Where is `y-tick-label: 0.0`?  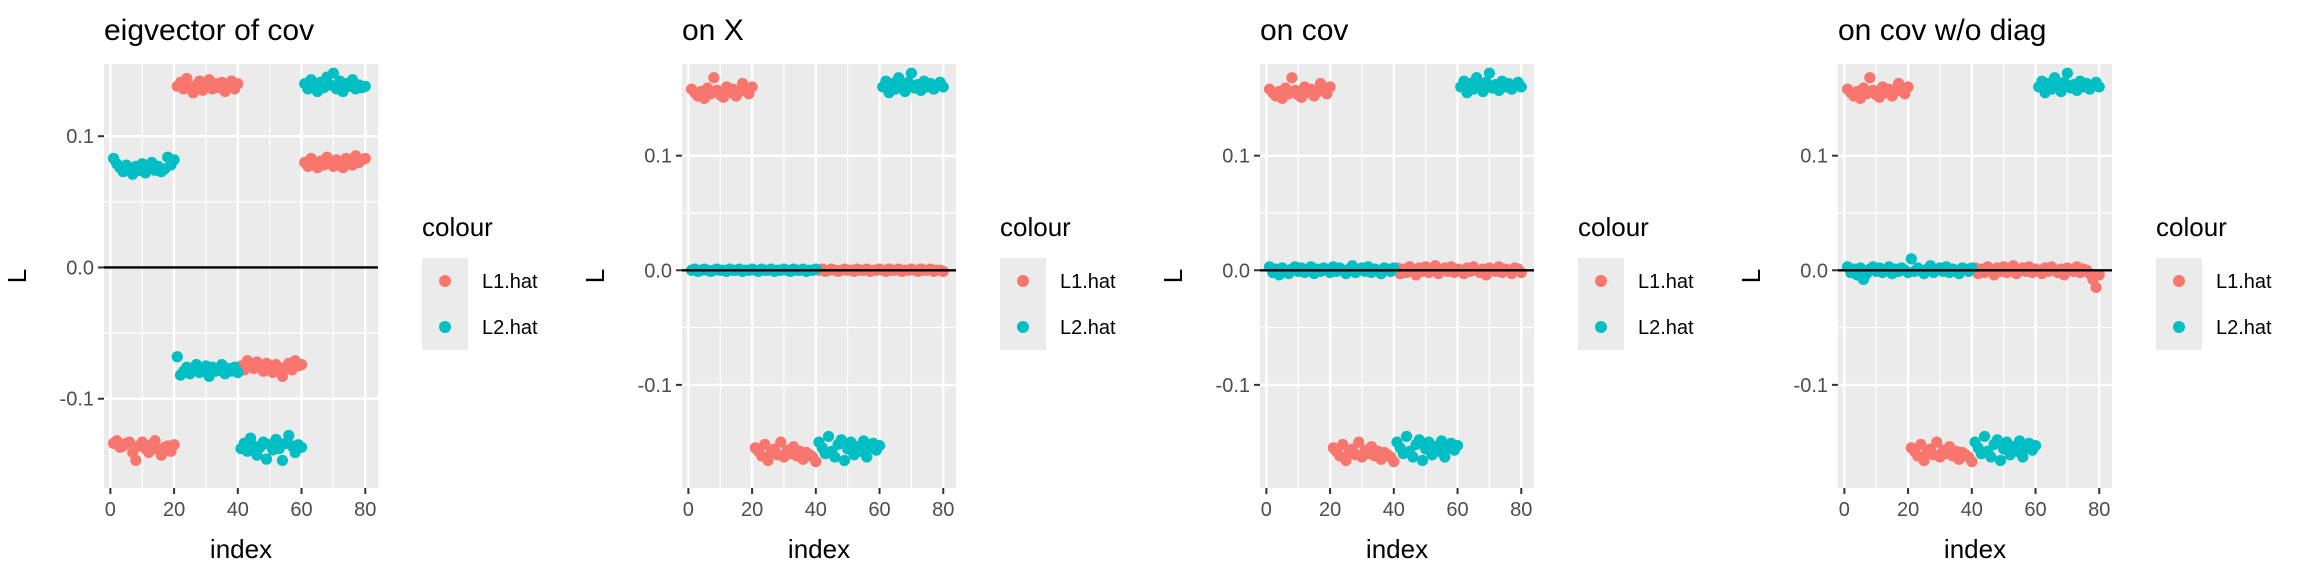
y-tick-label: 0.0 is located at coordinates (658, 271).